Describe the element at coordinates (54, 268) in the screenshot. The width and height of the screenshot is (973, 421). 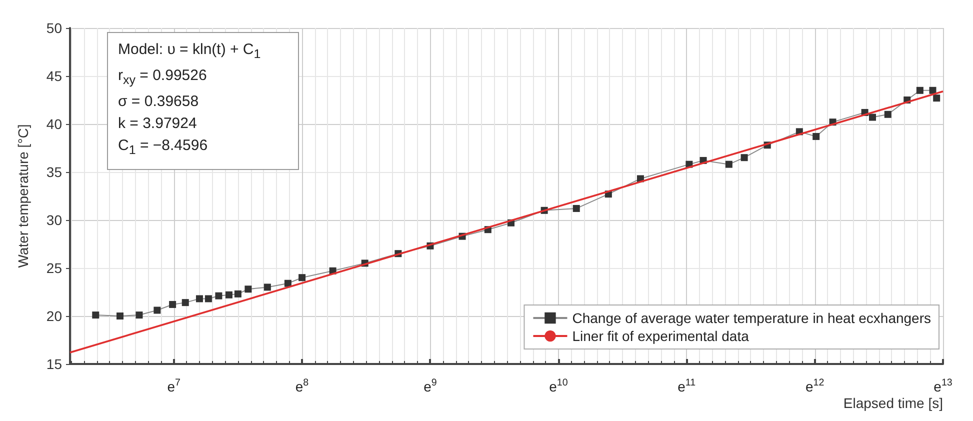
I see `y-tick-label: 25` at that location.